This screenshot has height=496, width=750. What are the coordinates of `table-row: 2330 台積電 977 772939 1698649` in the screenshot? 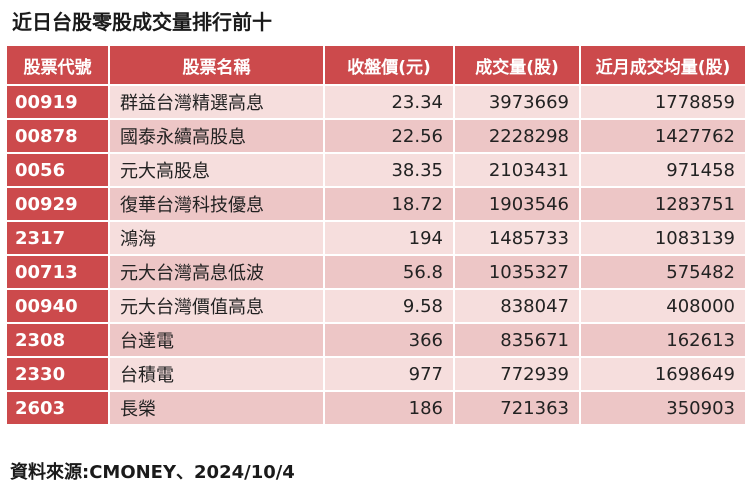 It's located at (376, 374).